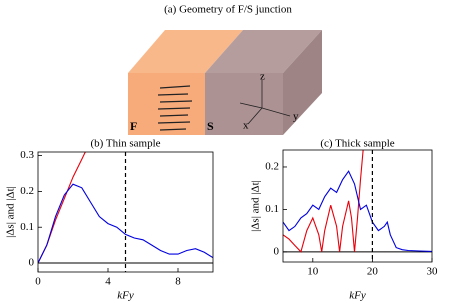 This screenshot has height=305, width=457. What do you see at coordinates (225, 82) in the screenshot?
I see `junction-diagram: z y x F S` at bounding box center [225, 82].